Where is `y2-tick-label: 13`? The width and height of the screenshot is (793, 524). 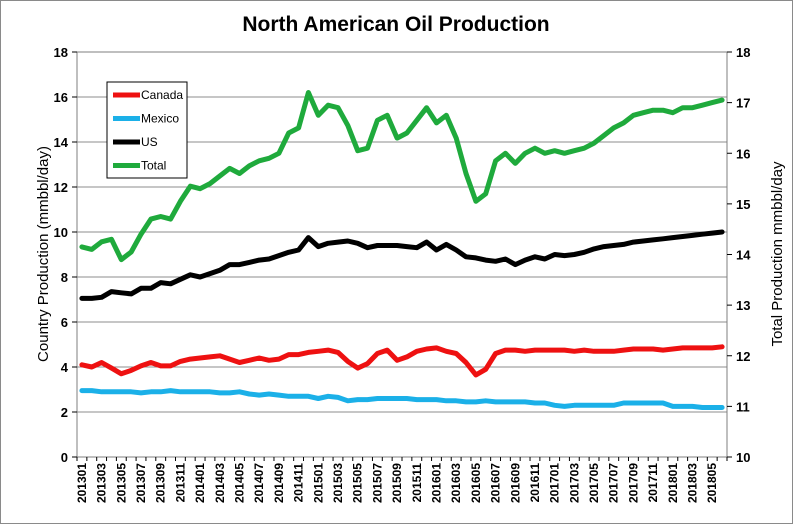 y2-tick-label: 13 is located at coordinates (743, 305).